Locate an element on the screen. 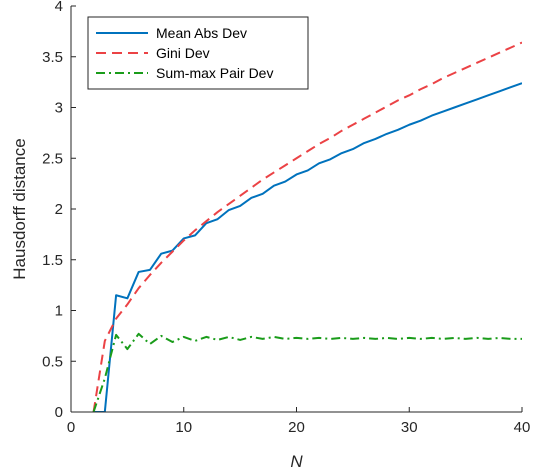 The image size is (533, 473). x-tick-label: 0 is located at coordinates (71, 427).